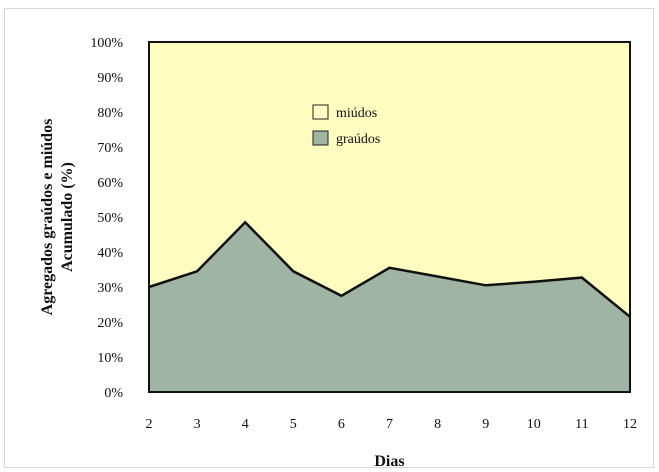 The image size is (659, 472). I want to click on y-axis-title-line2: Acumulado (%), so click(67, 217).